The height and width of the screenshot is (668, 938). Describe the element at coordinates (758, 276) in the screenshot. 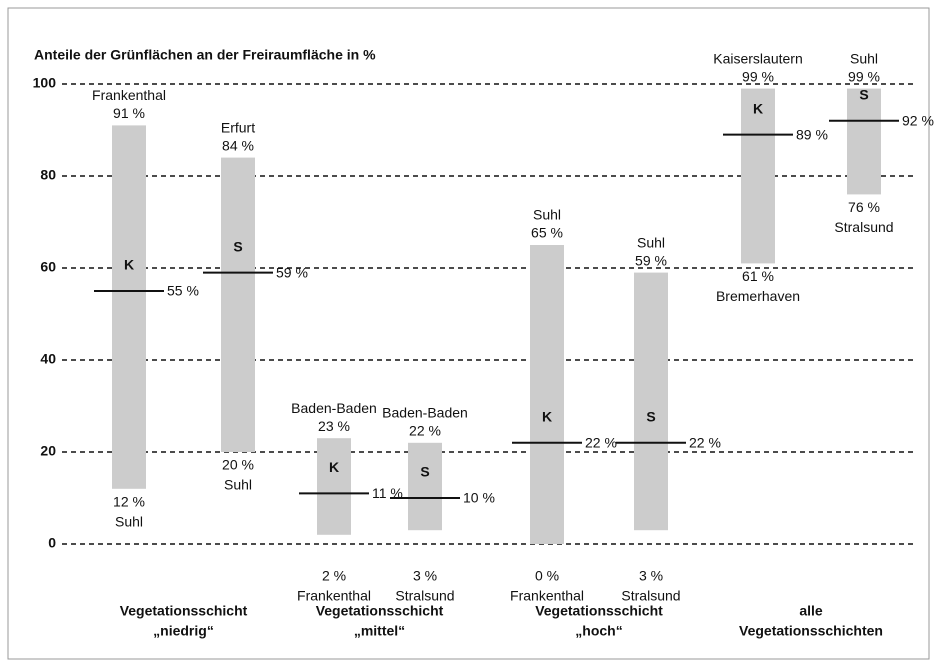

I see `low-label: 61 %` at that location.